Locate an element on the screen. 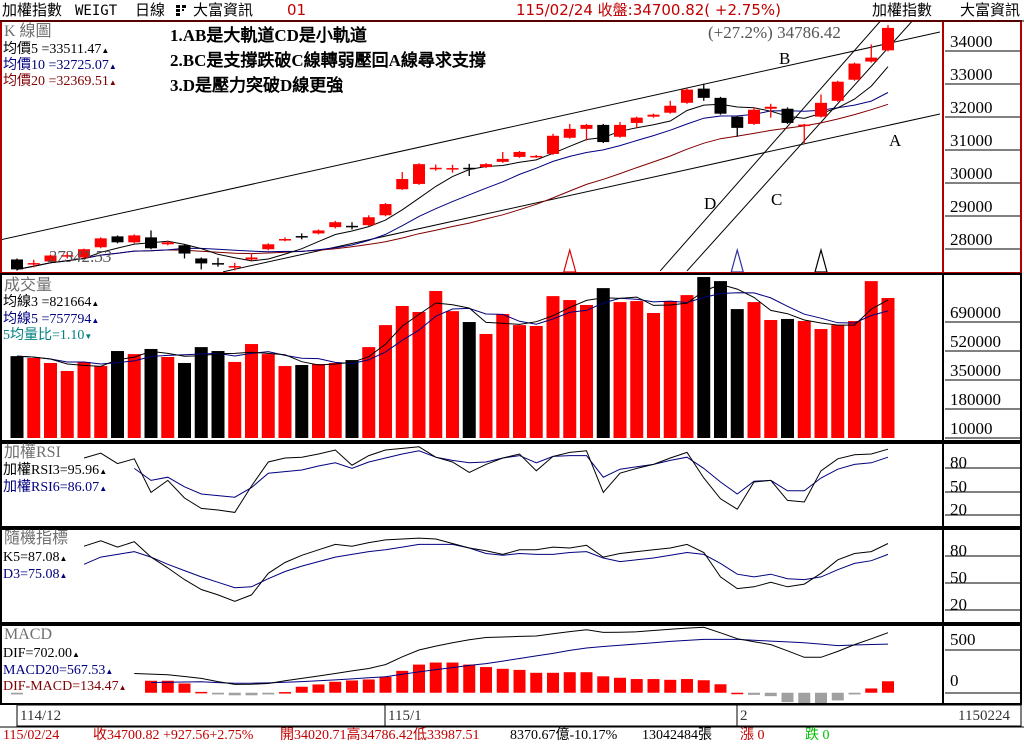 This screenshot has width=1024, height=745. vol-ratio-legend: 5均量比=1.10▼ is located at coordinates (47, 336).